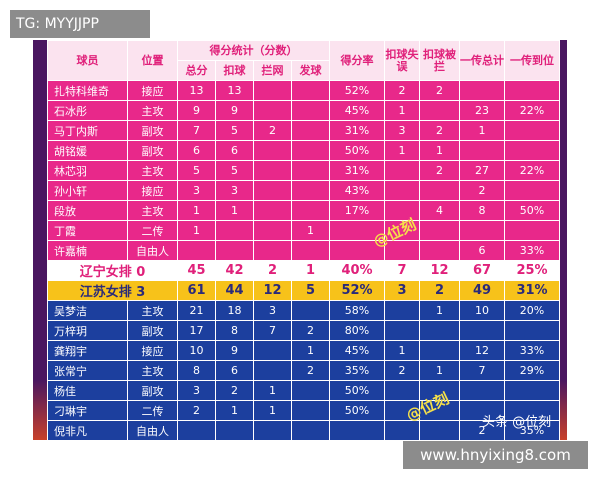 Image resolution: width=600 pixels, height=480 pixels. What do you see at coordinates (234, 130) in the screenshot?
I see `table-cell: 5` at bounding box center [234, 130].